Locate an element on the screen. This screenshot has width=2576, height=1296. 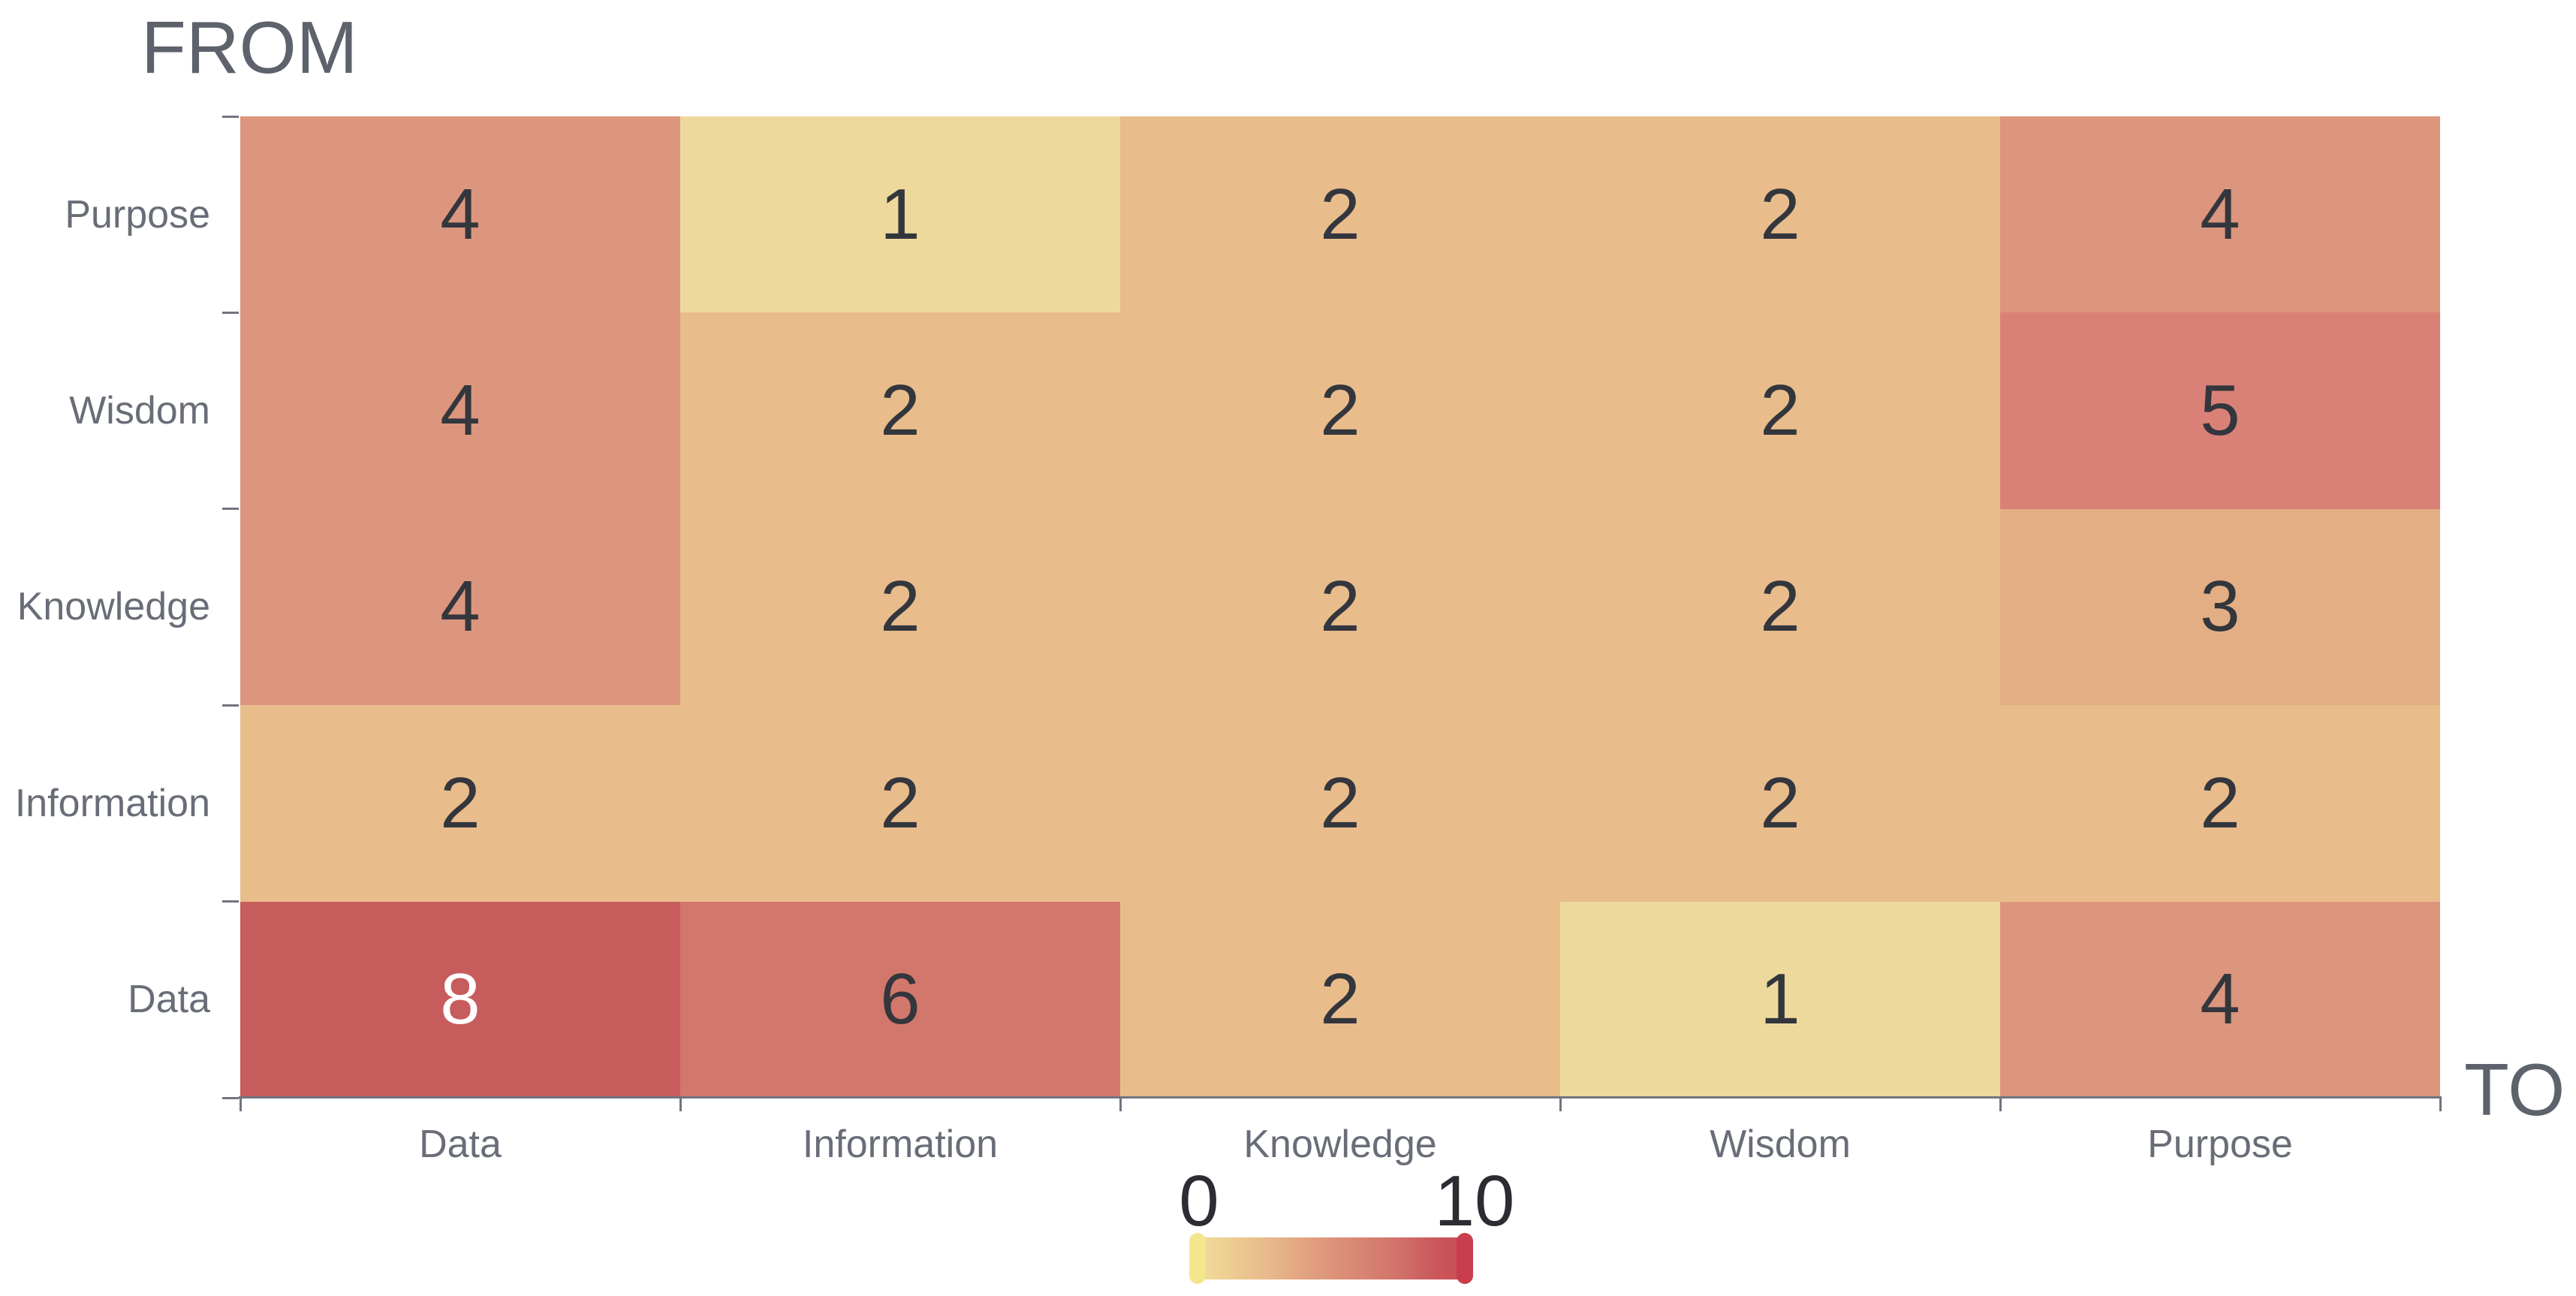
x-axis-label: Wisdom is located at coordinates (1780, 1144).